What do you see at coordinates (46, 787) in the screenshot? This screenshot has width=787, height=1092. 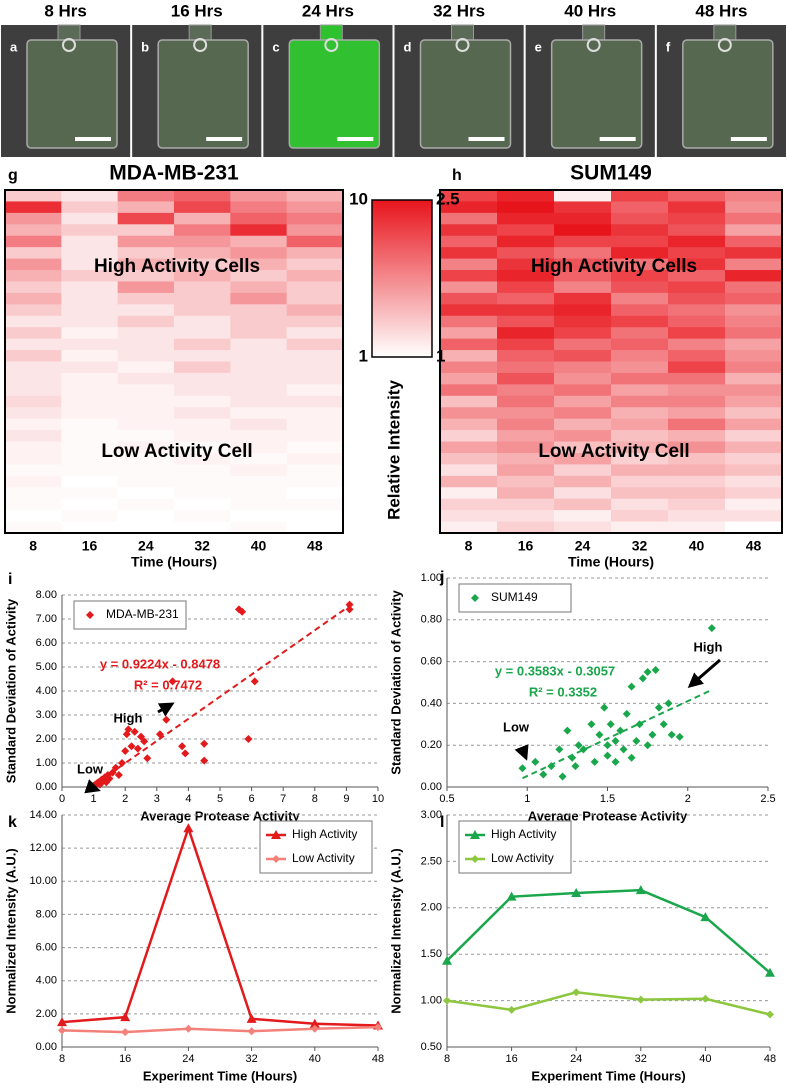 I see `y-tick-label: 0.00` at bounding box center [46, 787].